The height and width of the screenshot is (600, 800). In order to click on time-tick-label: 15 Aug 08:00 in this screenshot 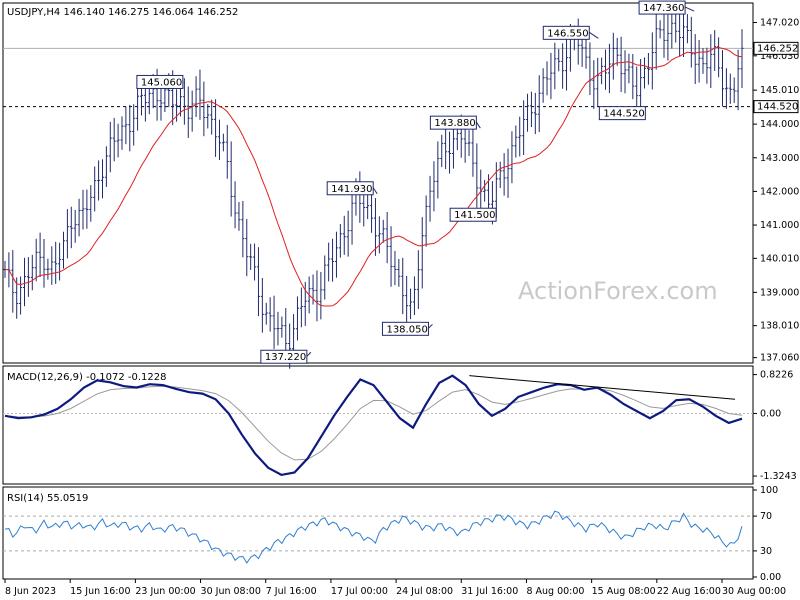, I will do `click(624, 591)`.